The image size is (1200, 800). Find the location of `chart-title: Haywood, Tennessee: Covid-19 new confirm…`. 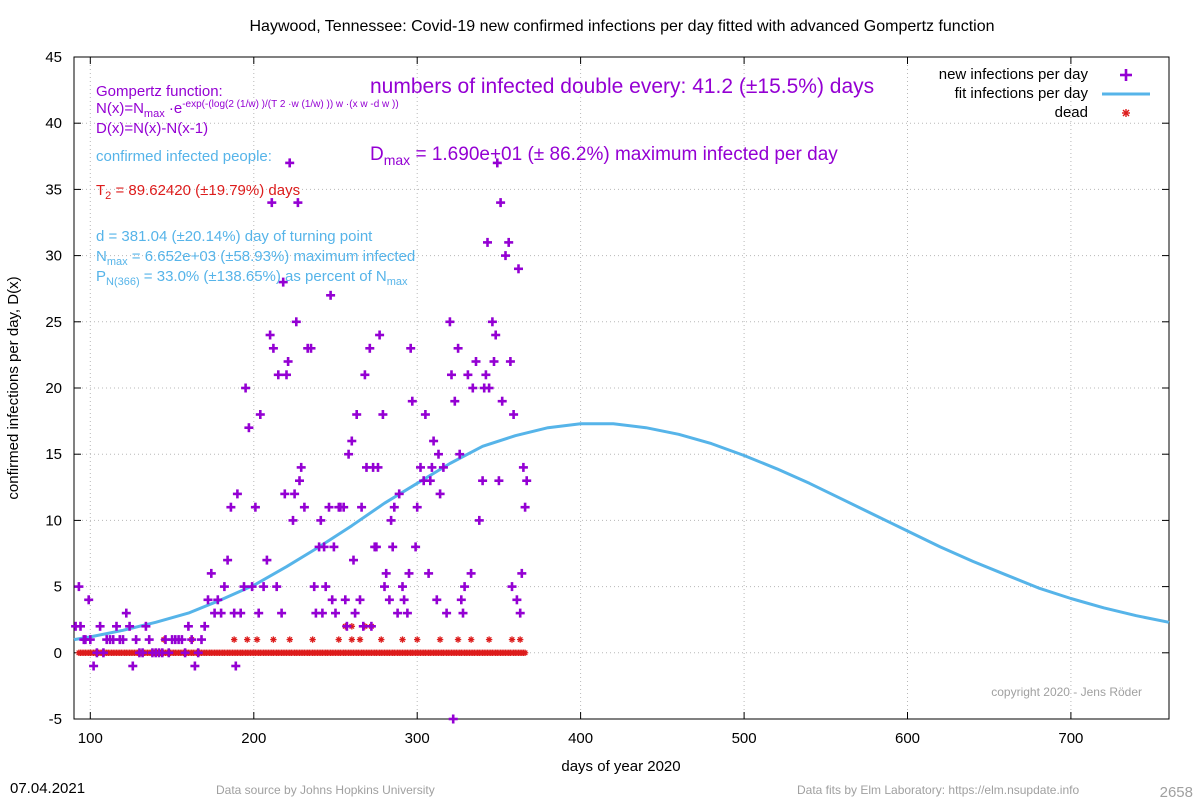

chart-title: Haywood, Tennessee: Covid-19 new confirm… is located at coordinates (622, 26).